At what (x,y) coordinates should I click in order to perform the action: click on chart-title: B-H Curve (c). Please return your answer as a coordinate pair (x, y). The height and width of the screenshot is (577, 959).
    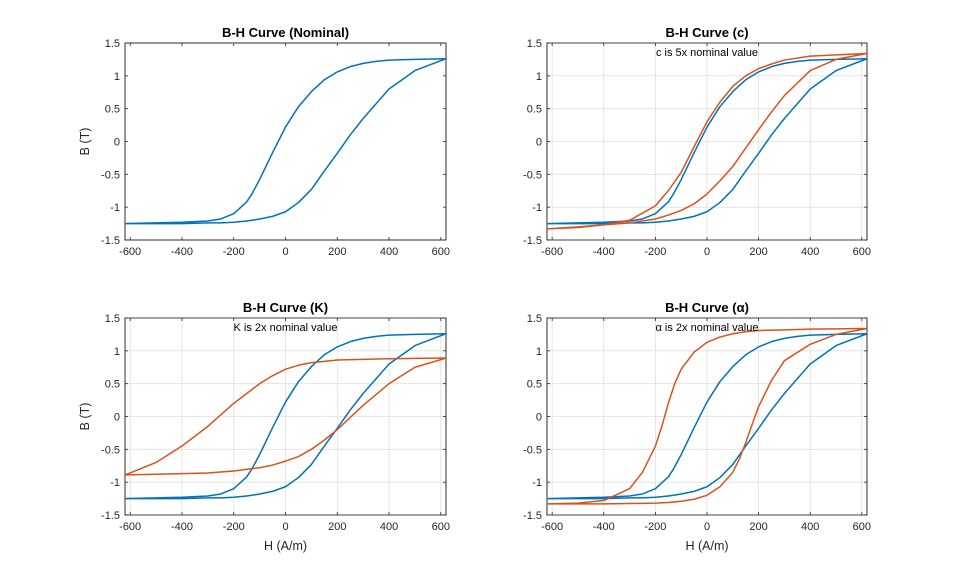
    Looking at the image, I should click on (706, 32).